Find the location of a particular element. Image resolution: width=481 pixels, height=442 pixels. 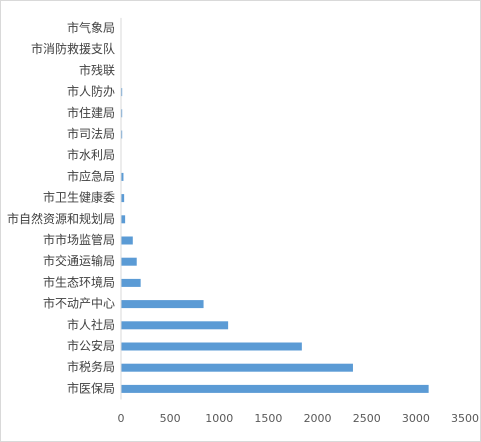

category-label: 市气象局 is located at coordinates (91, 27).